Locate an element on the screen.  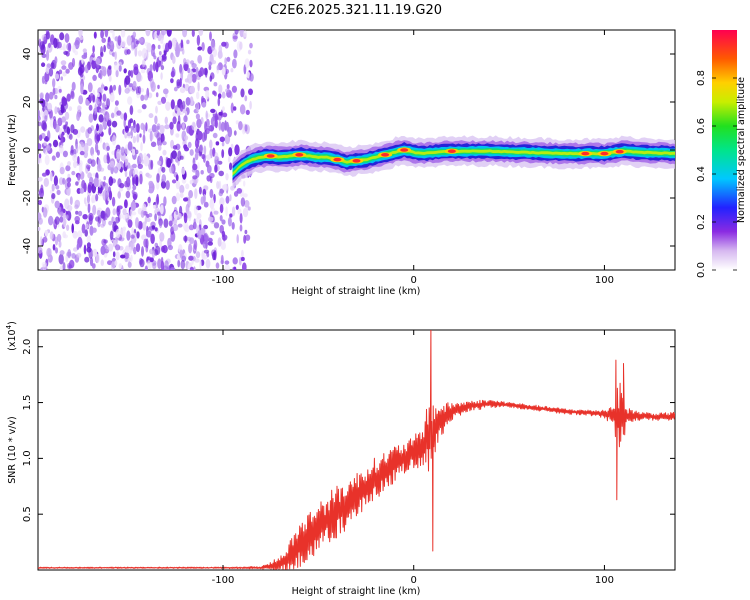
x-tick-label-spectrogram: 100 is located at coordinates (604, 280).